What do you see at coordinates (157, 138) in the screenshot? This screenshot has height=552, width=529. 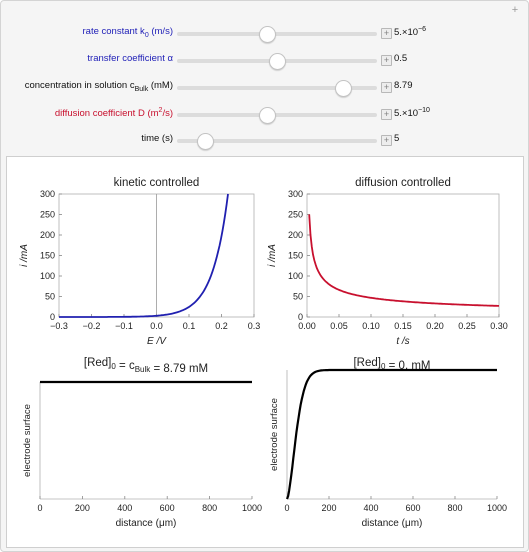 I see `control-label: time (s)` at bounding box center [157, 138].